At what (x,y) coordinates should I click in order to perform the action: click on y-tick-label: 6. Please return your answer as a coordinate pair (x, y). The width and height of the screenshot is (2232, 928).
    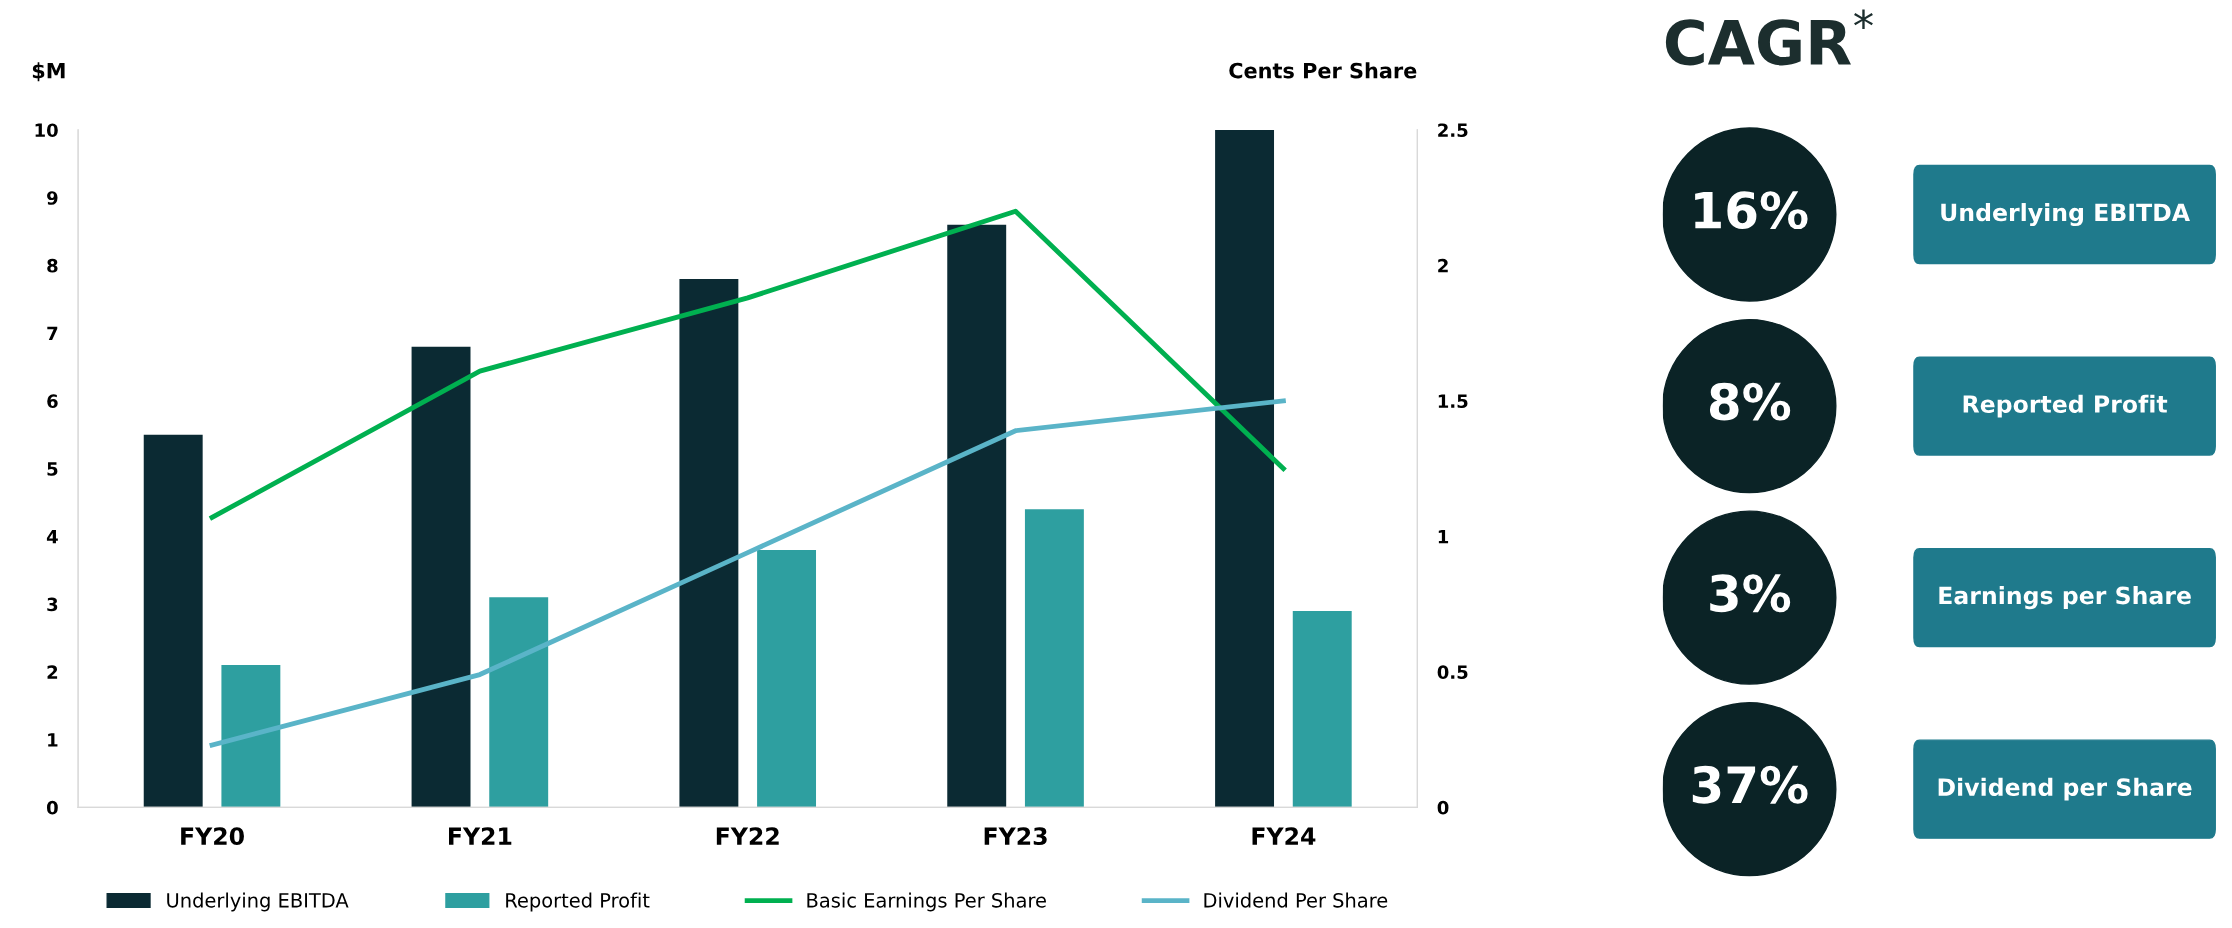
    Looking at the image, I should click on (52, 401).